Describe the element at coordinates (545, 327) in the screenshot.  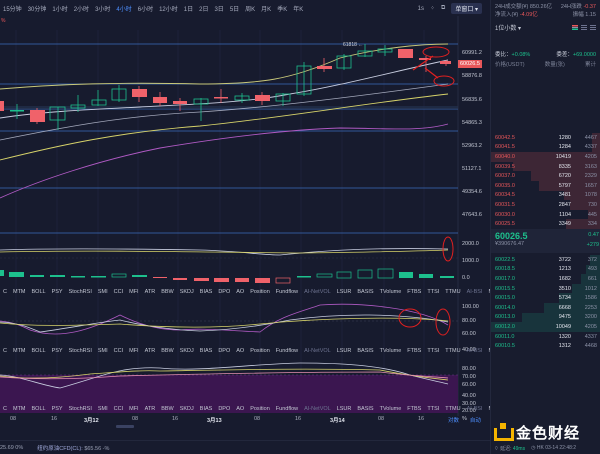
I see `bid-row: 60012.0 10049 4205` at that location.